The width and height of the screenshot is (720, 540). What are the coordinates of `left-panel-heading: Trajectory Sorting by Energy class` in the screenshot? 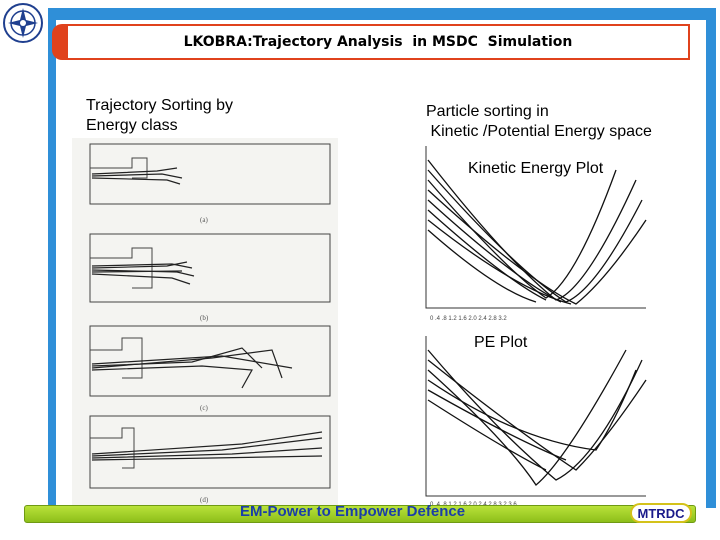 It's located at (159, 116).